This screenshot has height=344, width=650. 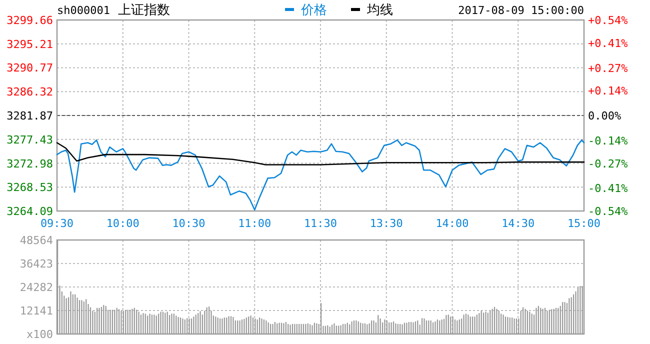 I want to click on y-tick-label: 3290.77, so click(x=29, y=68).